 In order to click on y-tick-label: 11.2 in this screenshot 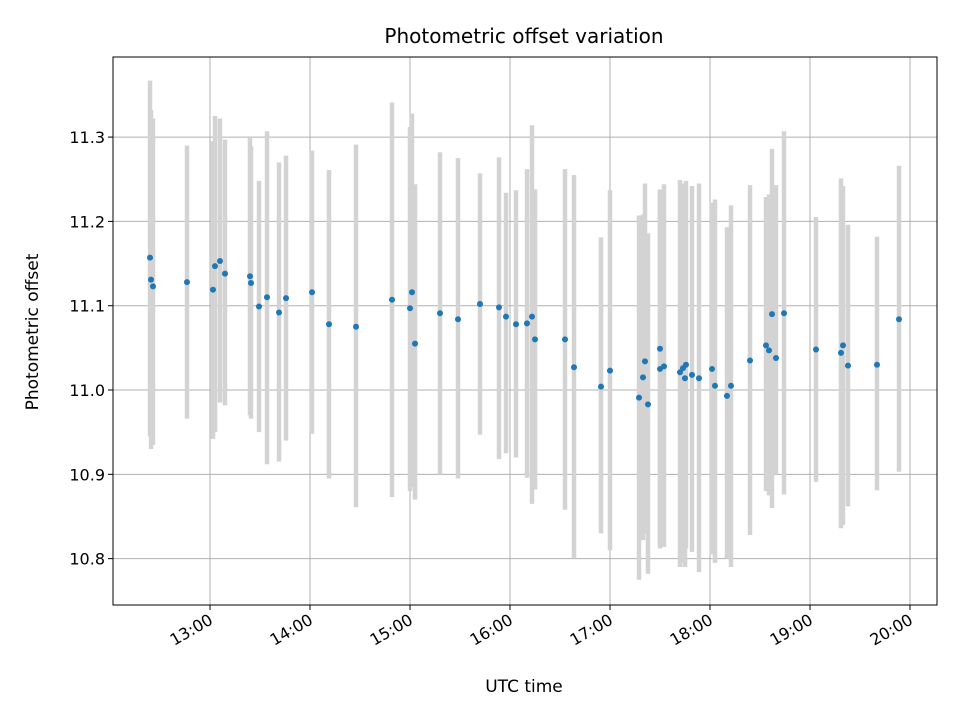, I will do `click(87, 221)`.